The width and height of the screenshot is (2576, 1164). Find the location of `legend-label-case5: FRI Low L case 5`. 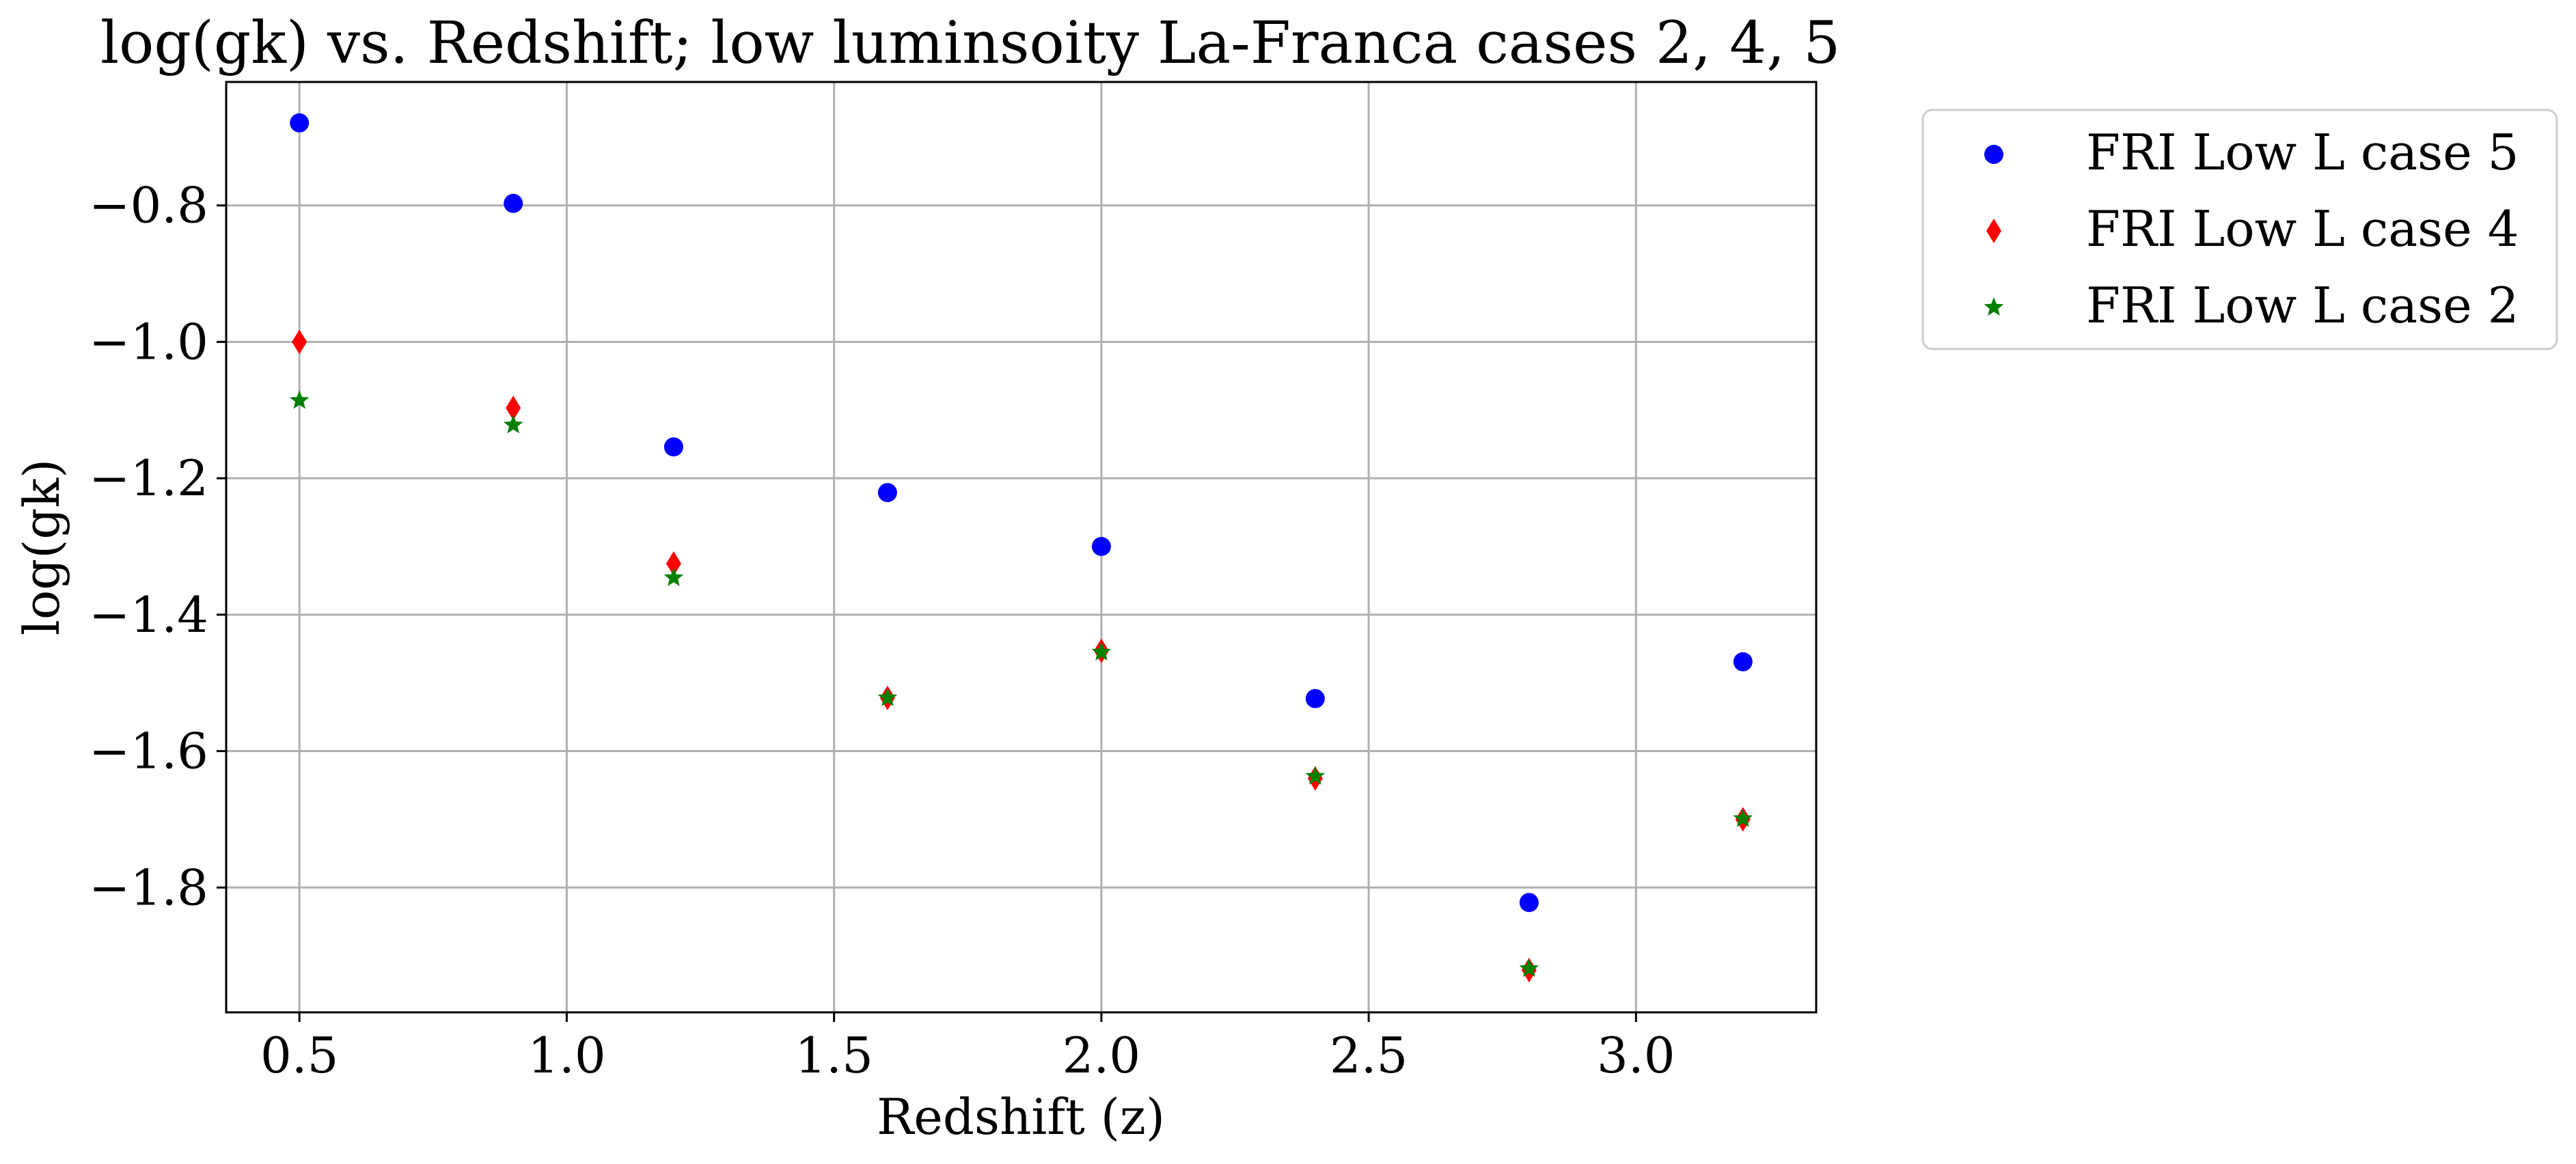

legend-label-case5: FRI Low L case 5 is located at coordinates (2302, 152).